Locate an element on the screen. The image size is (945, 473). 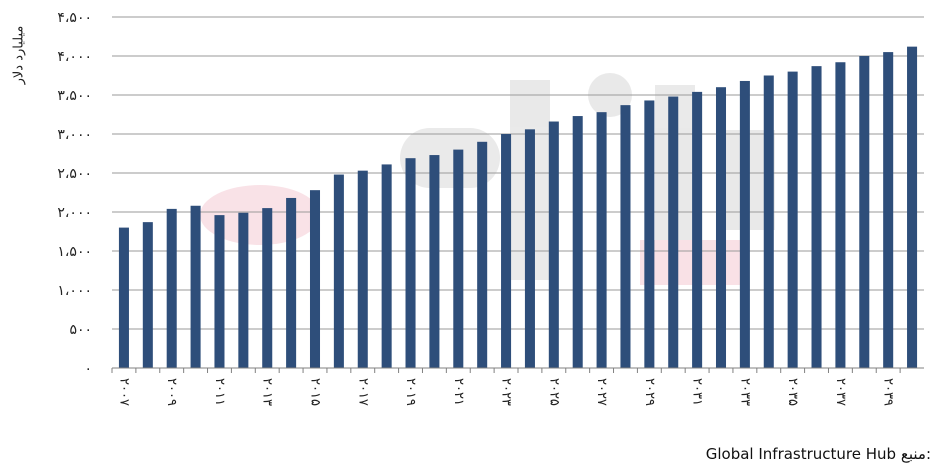
y-tick-label: ۰ is located at coordinates (88, 369).